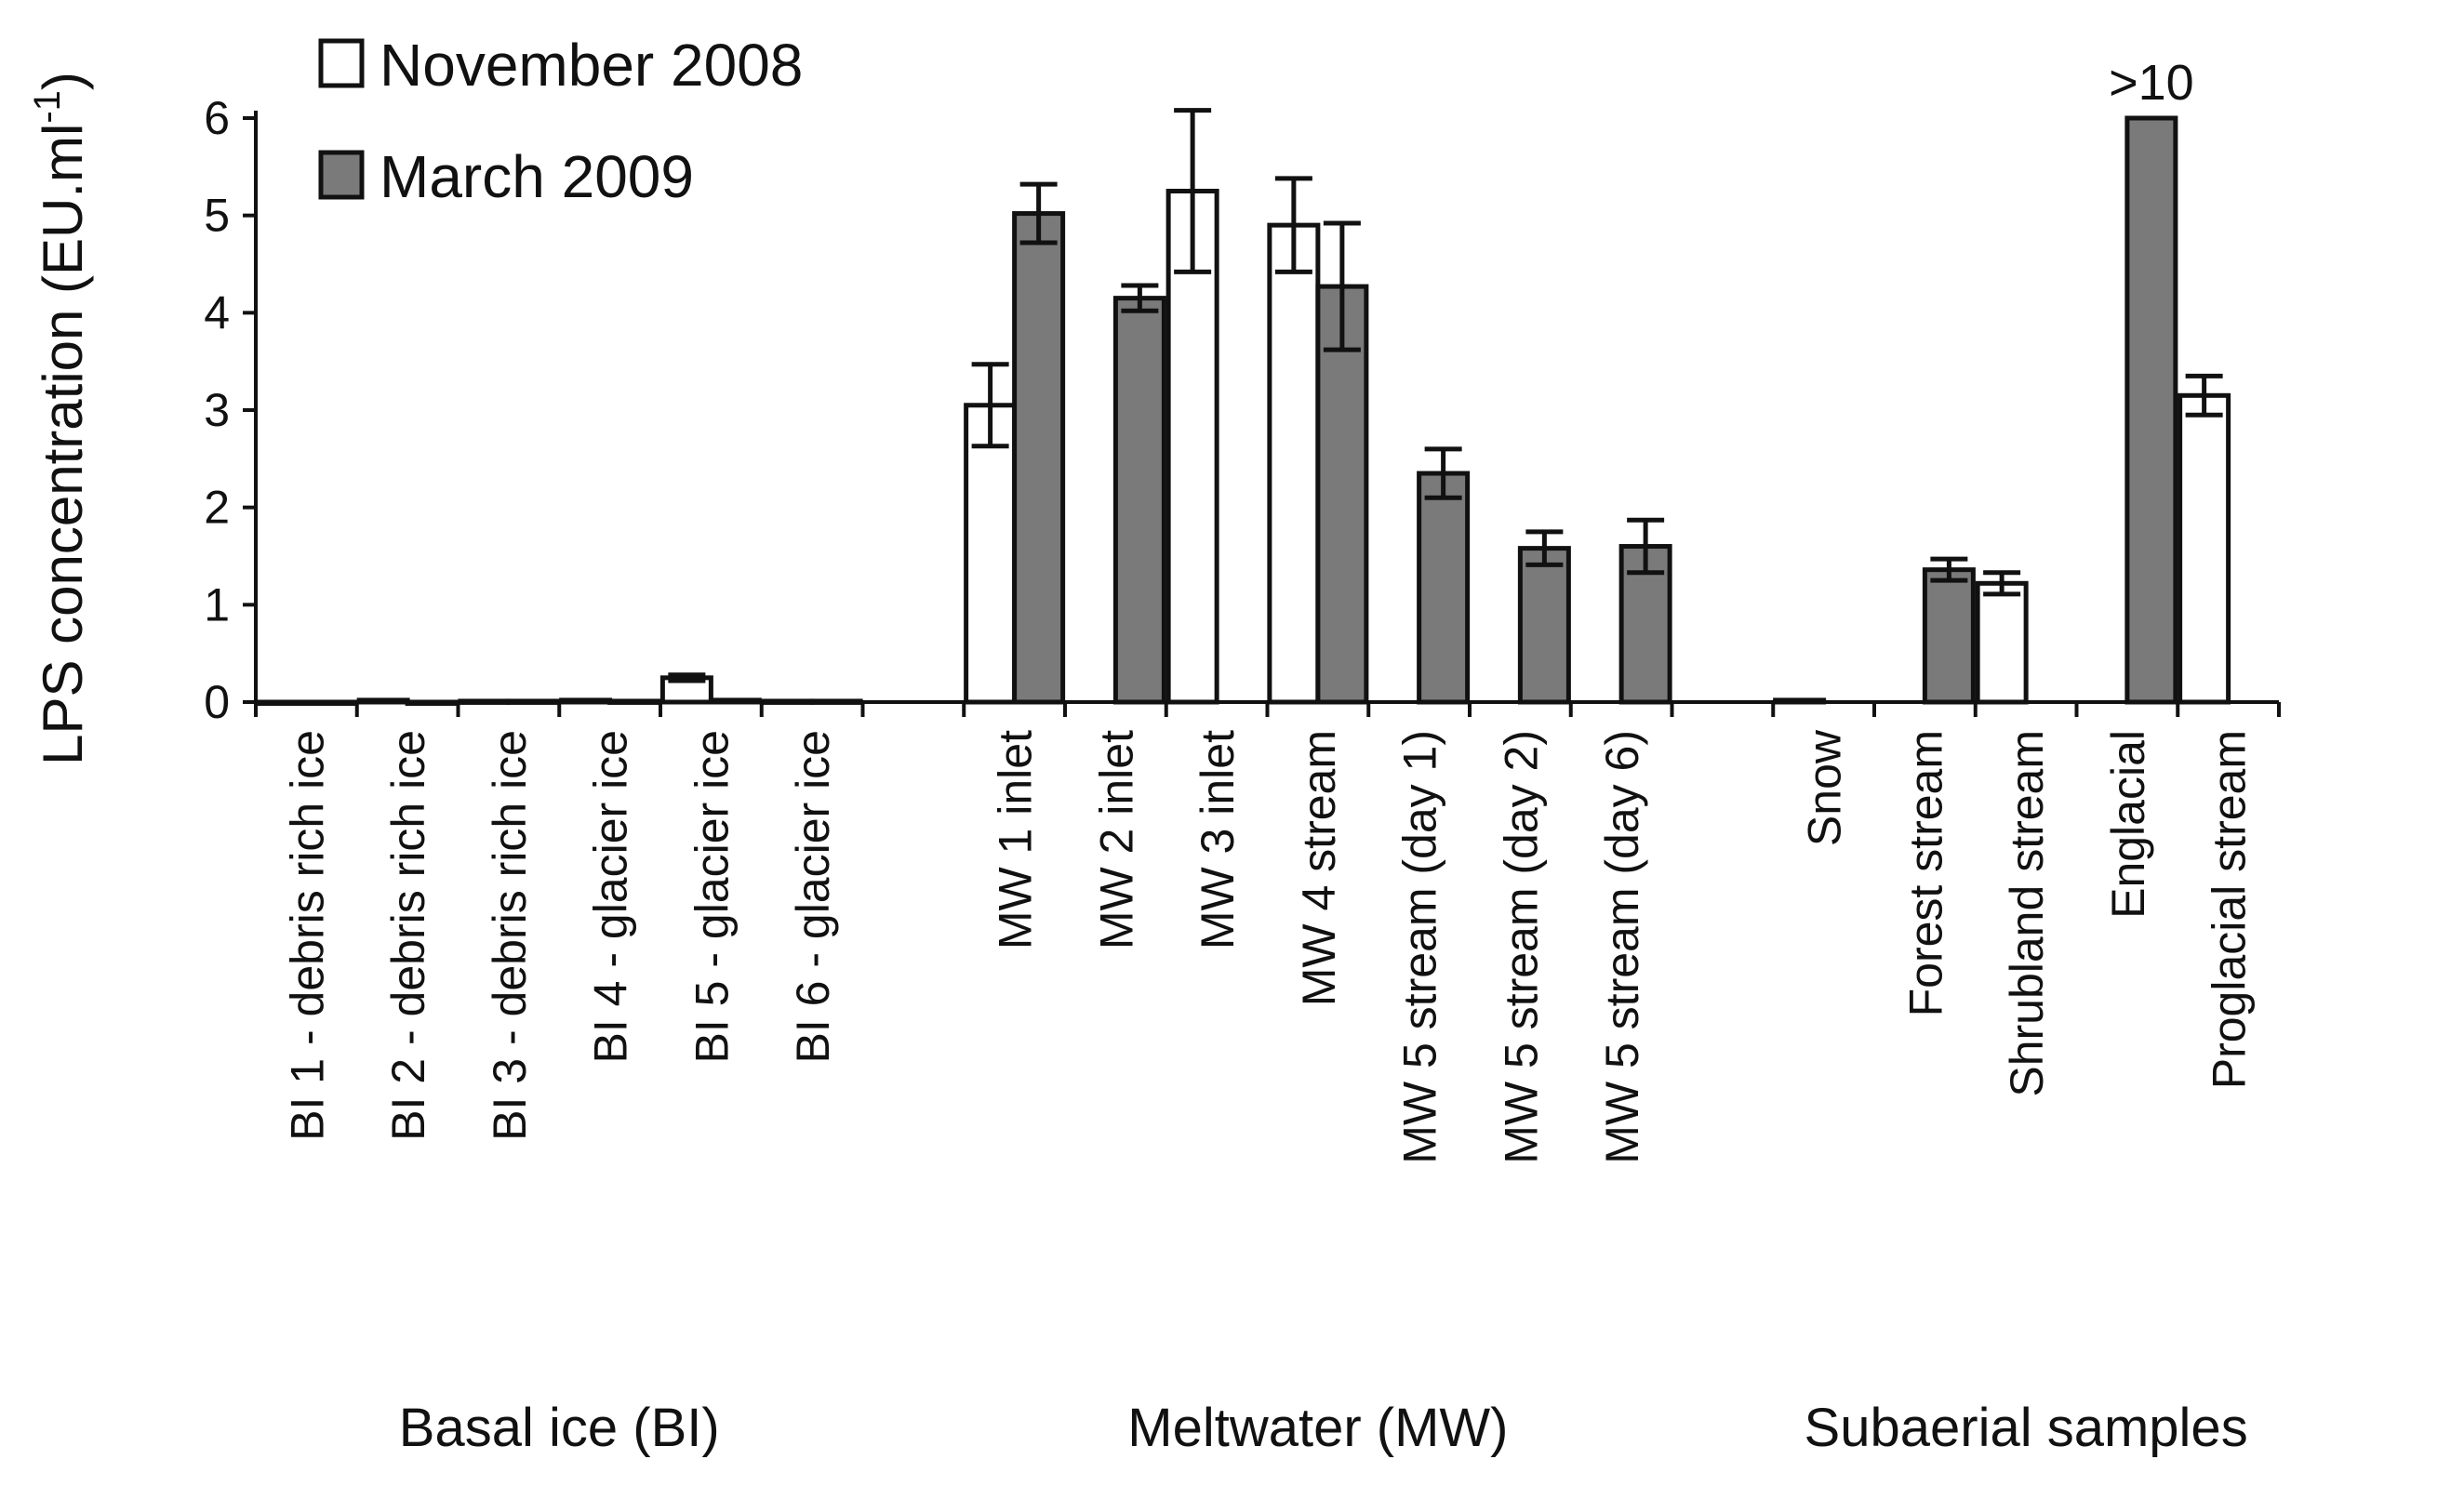 The image size is (2464, 1486). What do you see at coordinates (2026, 1428) in the screenshot?
I see `group-label: Subaerial samples` at bounding box center [2026, 1428].